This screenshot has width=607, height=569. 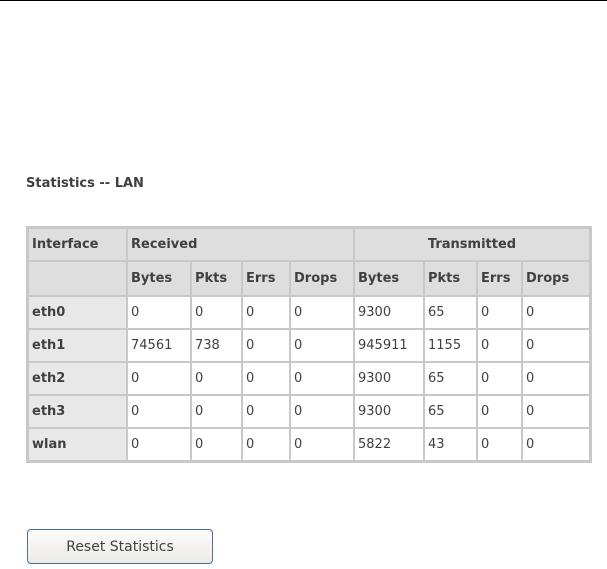 I want to click on page-title: Statistics -- LAN, so click(x=85, y=183).